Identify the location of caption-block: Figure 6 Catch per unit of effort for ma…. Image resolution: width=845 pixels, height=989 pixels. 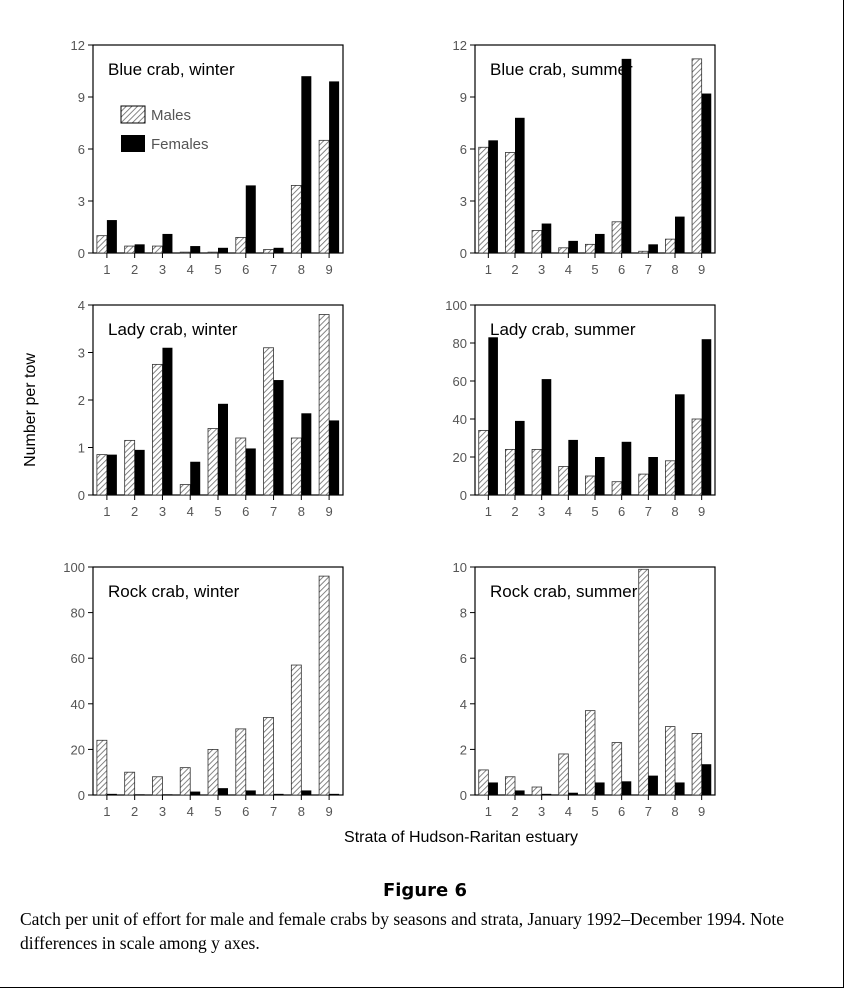
(425, 917).